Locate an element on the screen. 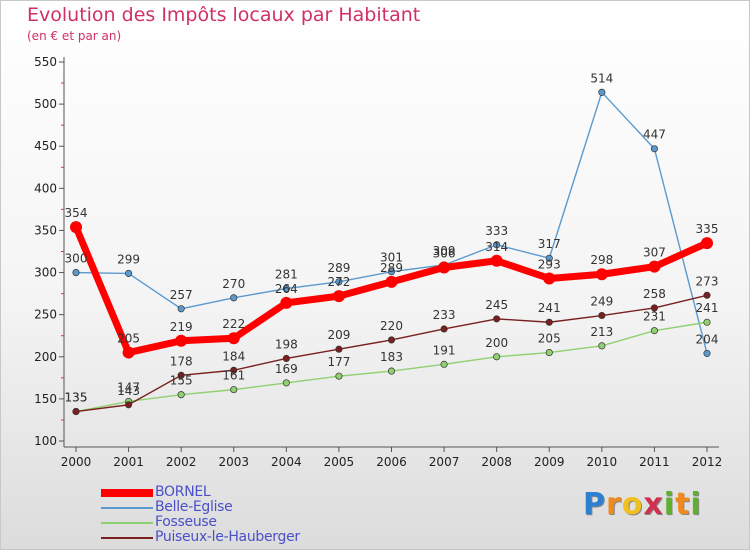 This screenshot has width=750, height=550. data-label: 177 is located at coordinates (338, 362).